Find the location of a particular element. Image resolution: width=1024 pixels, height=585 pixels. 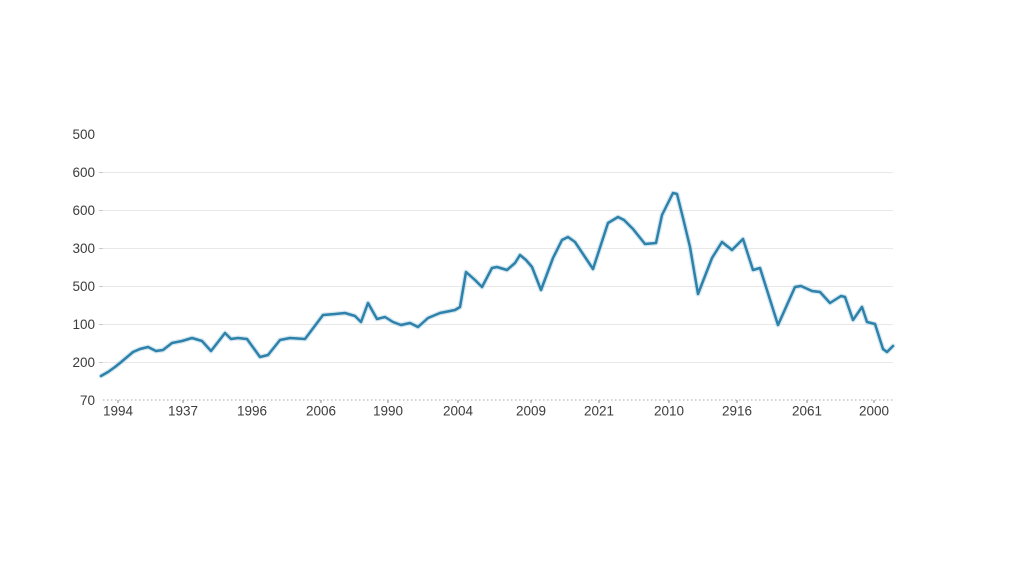

x-axis-label: 2021 is located at coordinates (599, 411).